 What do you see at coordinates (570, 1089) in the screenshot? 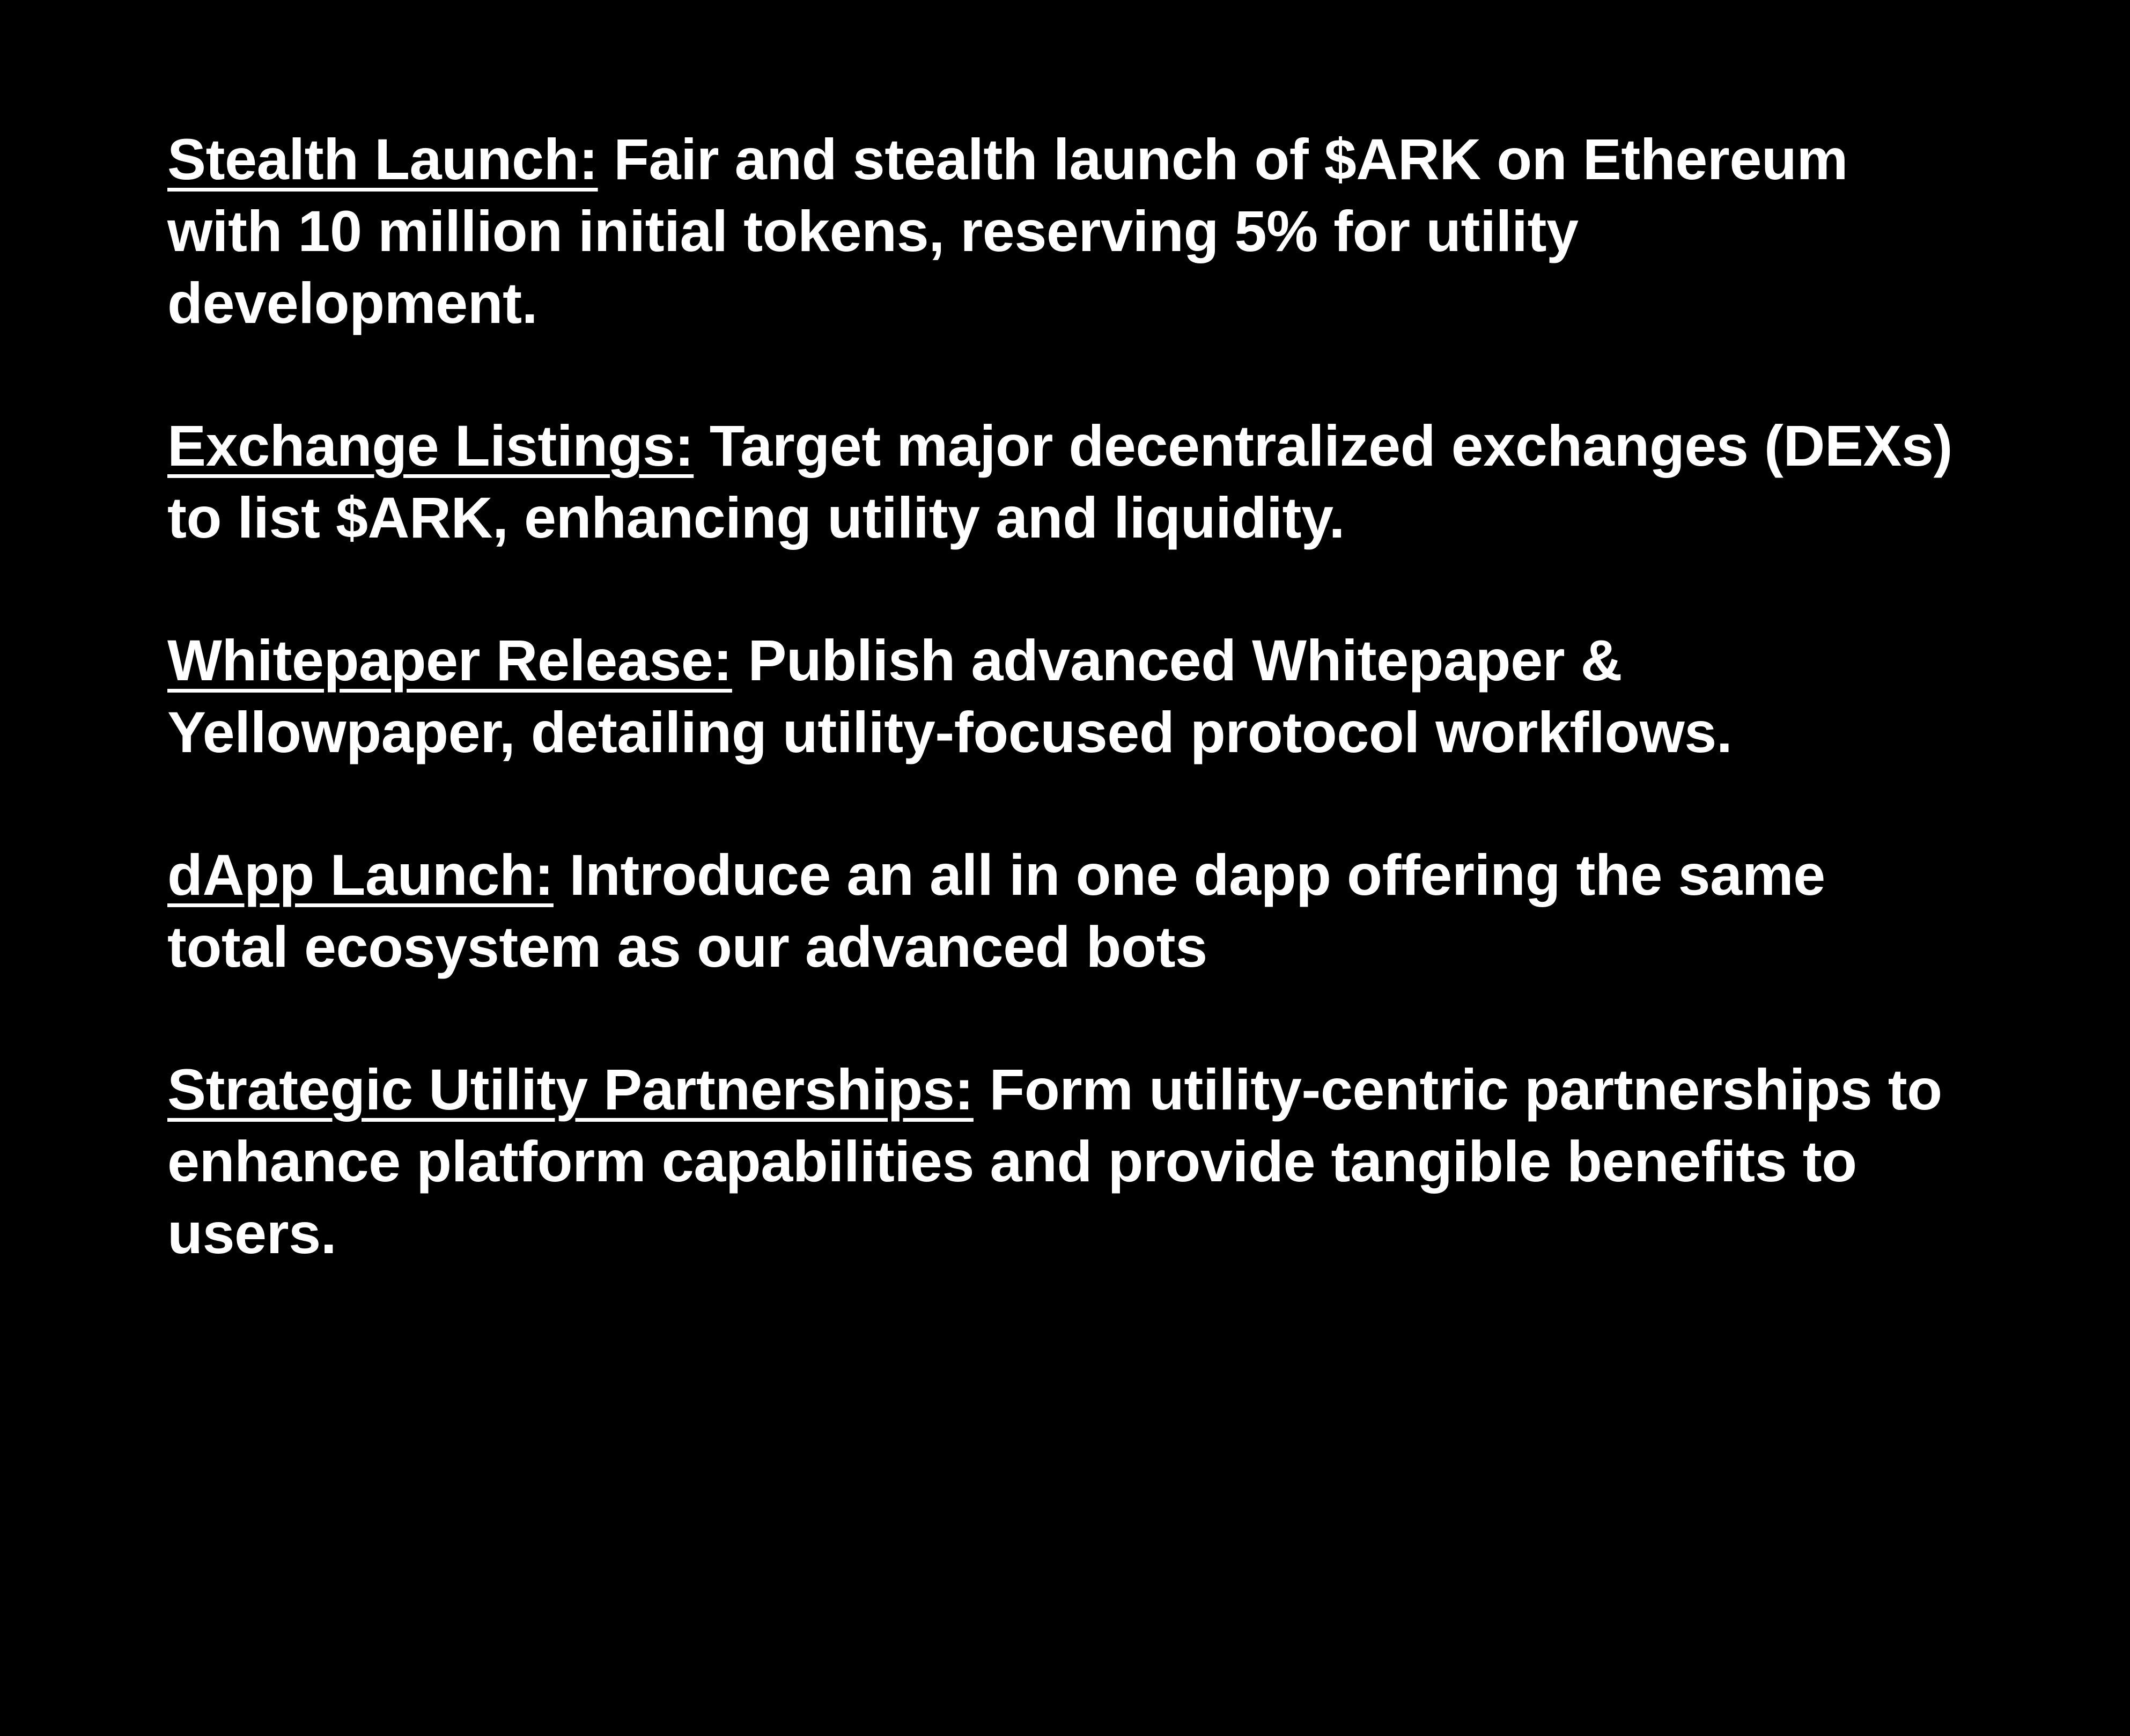
I see `roadmap-item-title: Strategic Utility Partnerships:` at bounding box center [570, 1089].